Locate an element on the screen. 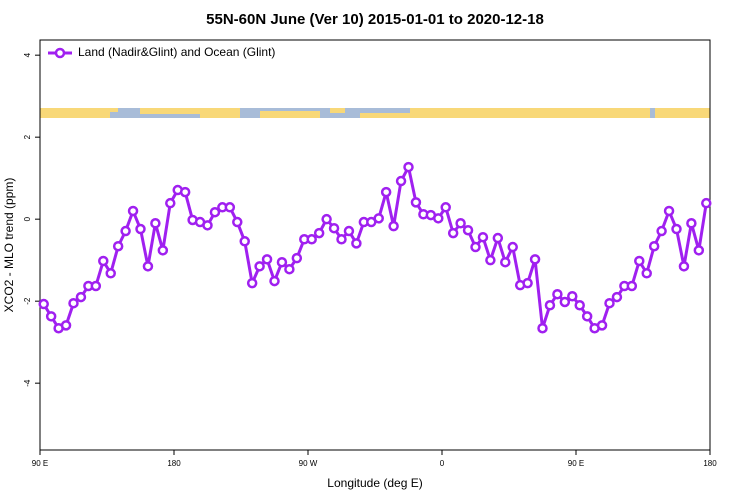 The image size is (750, 500). y-tick-label: 2 is located at coordinates (27, 136).